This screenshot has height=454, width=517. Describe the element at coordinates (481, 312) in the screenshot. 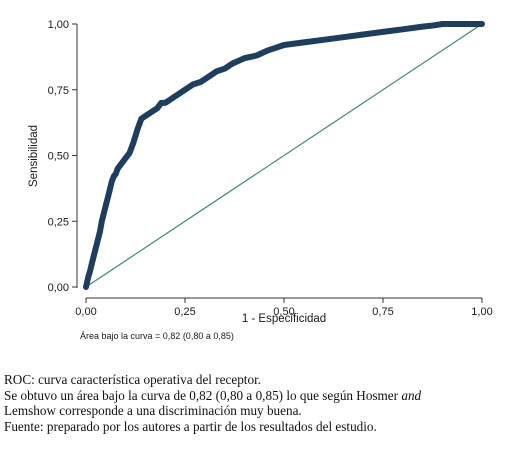

I see `x-tick-label: 1,00` at that location.